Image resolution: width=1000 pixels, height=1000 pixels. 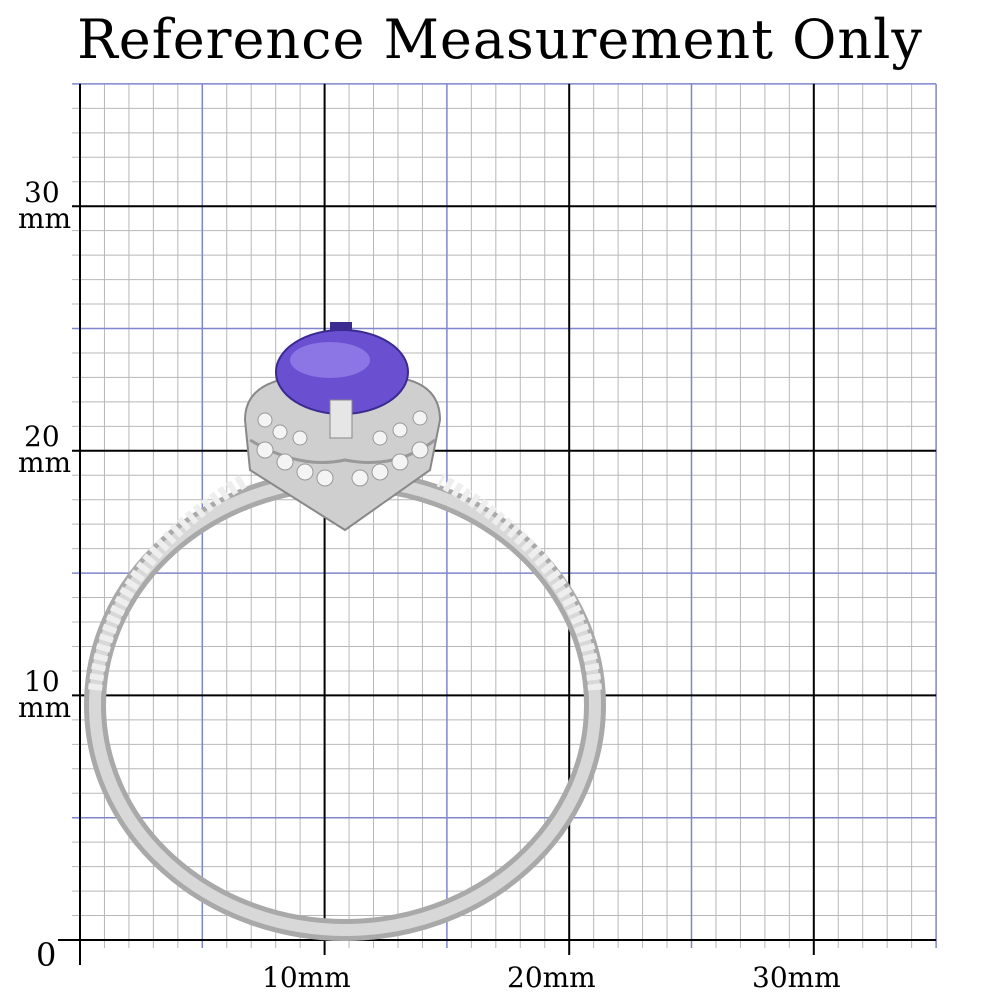 What do you see at coordinates (306, 977) in the screenshot?
I see `x-label-10: 10mm` at bounding box center [306, 977].